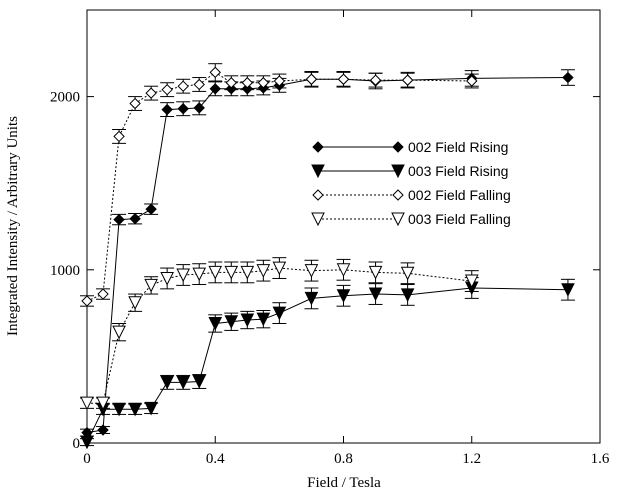 The width and height of the screenshot is (624, 493). What do you see at coordinates (458, 147) in the screenshot?
I see `legend-label: 002 Field Rising` at bounding box center [458, 147].